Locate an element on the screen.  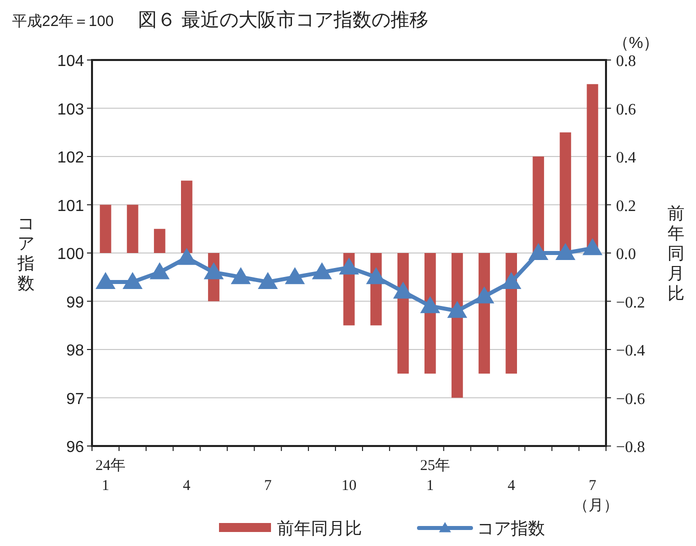
chart-title: 図６ 最近の大阪市コア指数の推移 is located at coordinates (283, 20).